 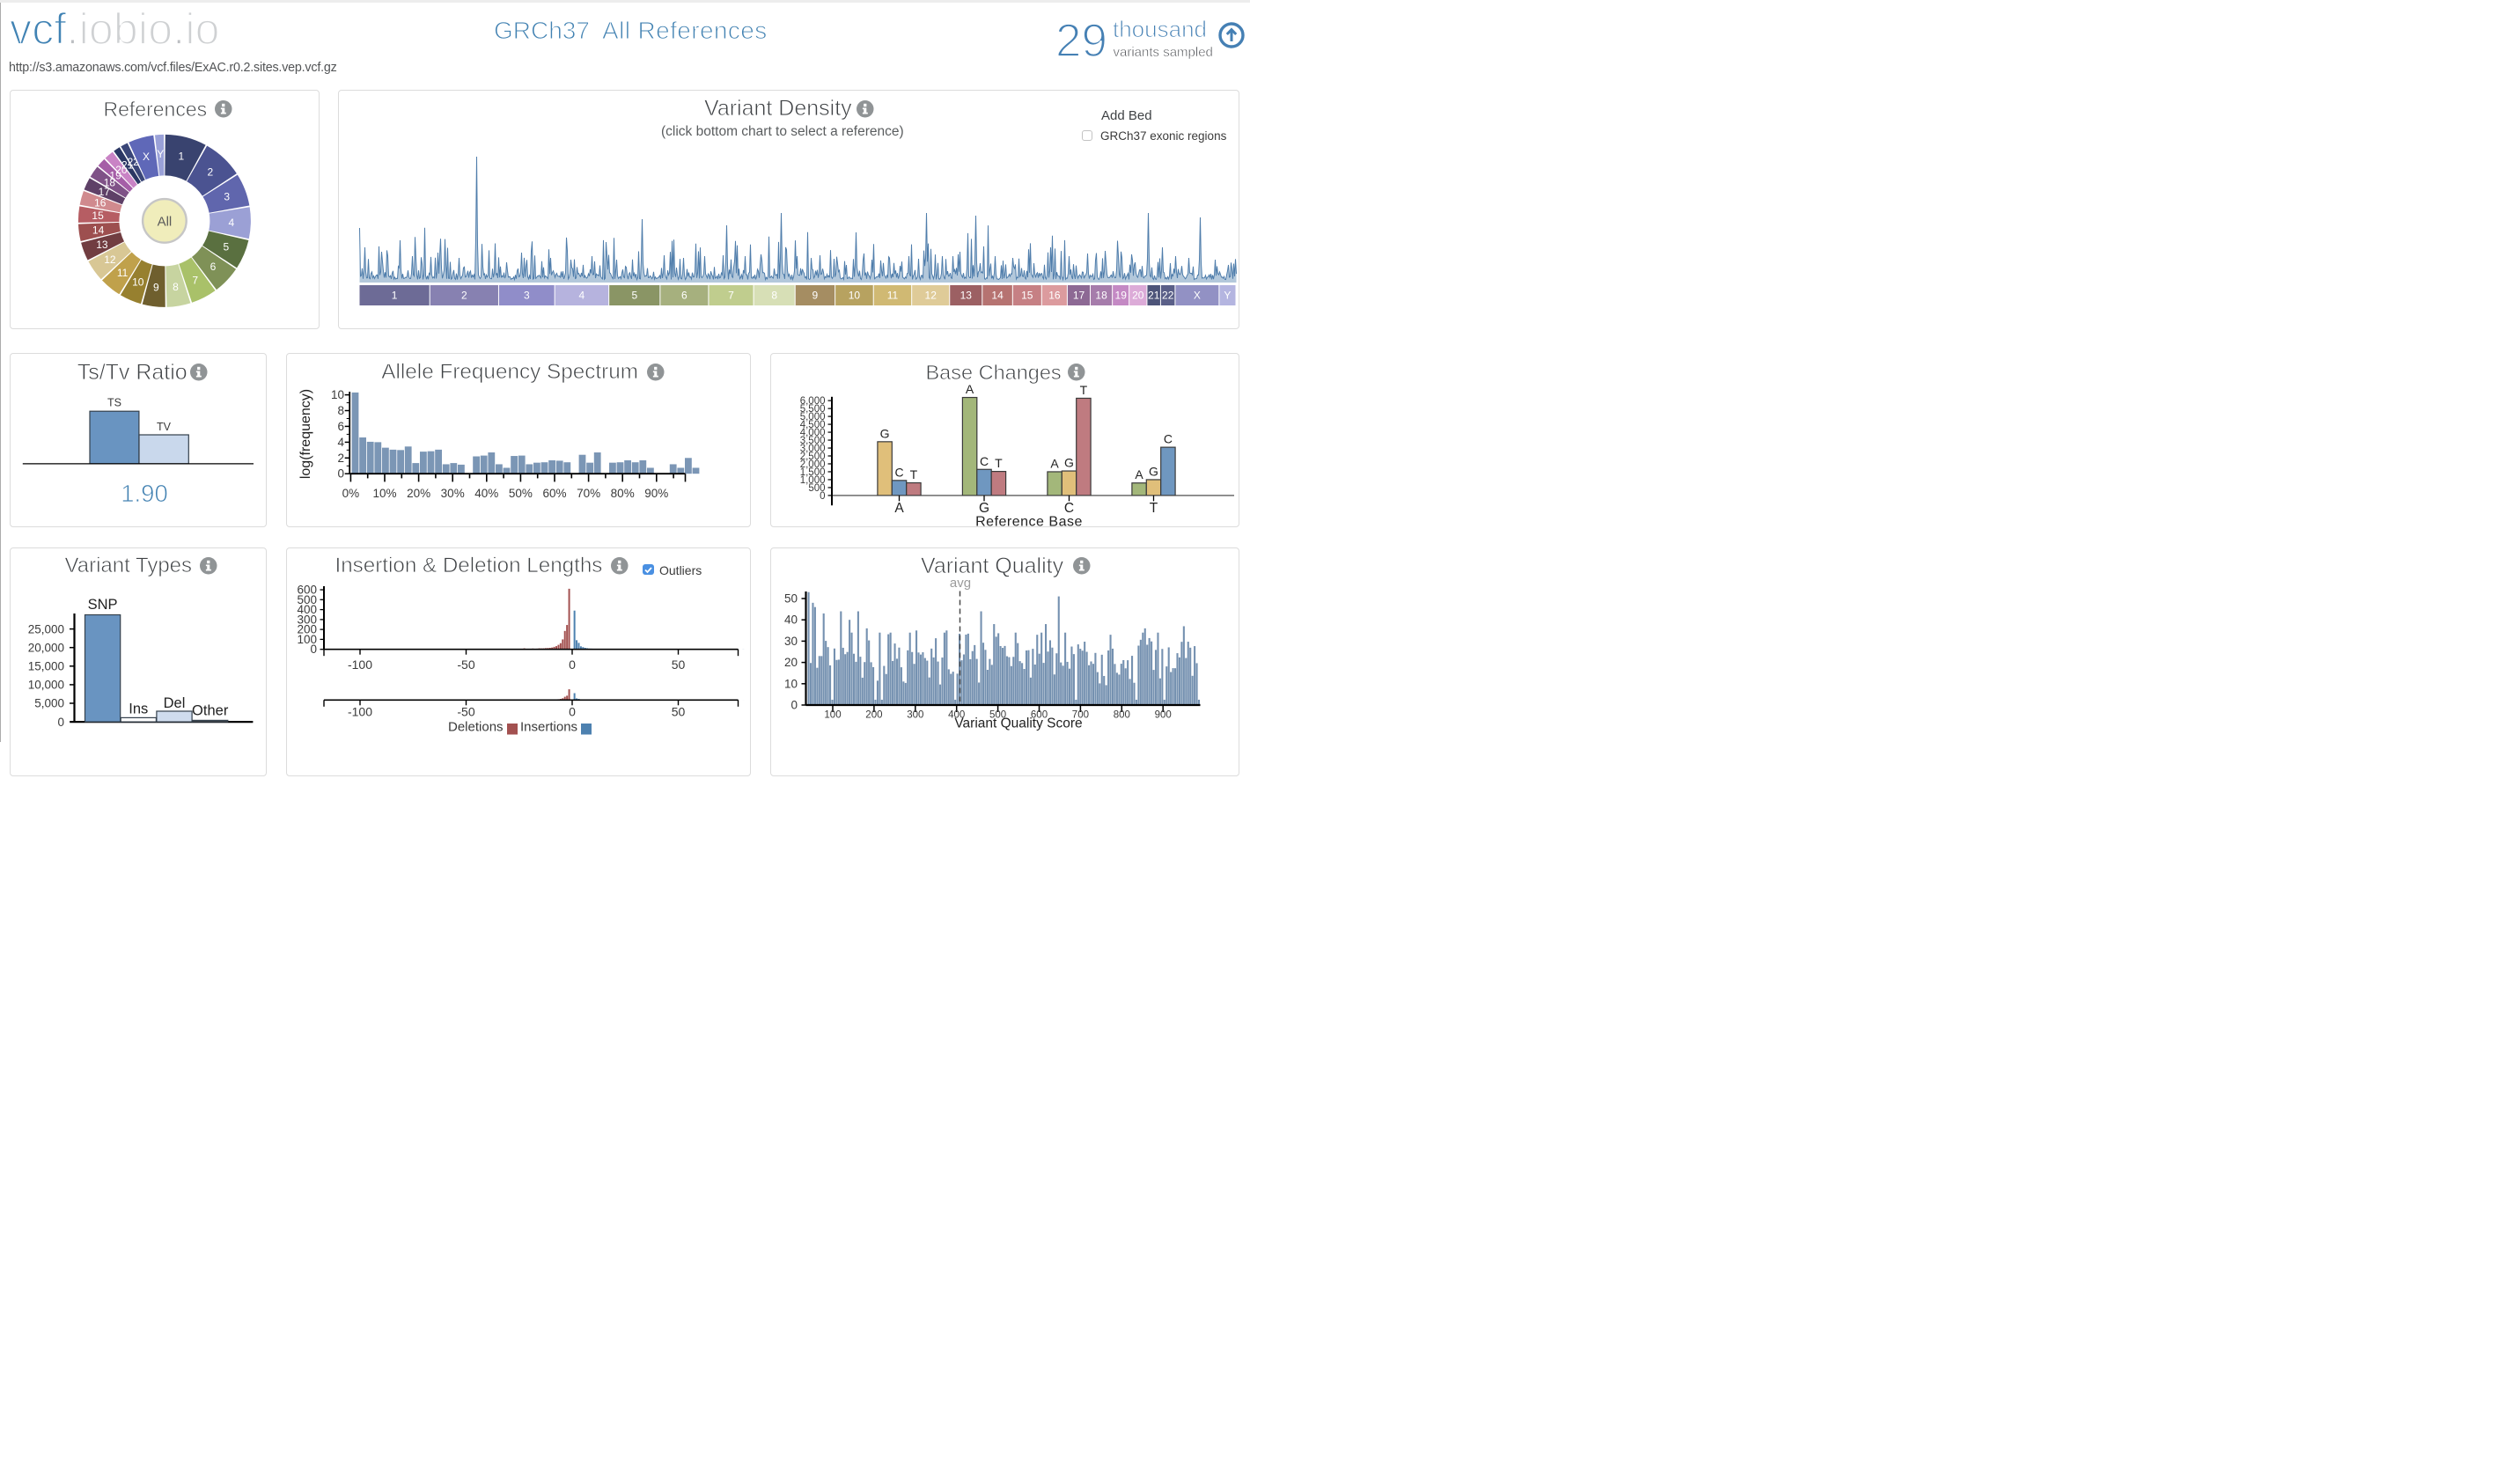 I want to click on svg-text: 2,000, so click(x=812, y=464).